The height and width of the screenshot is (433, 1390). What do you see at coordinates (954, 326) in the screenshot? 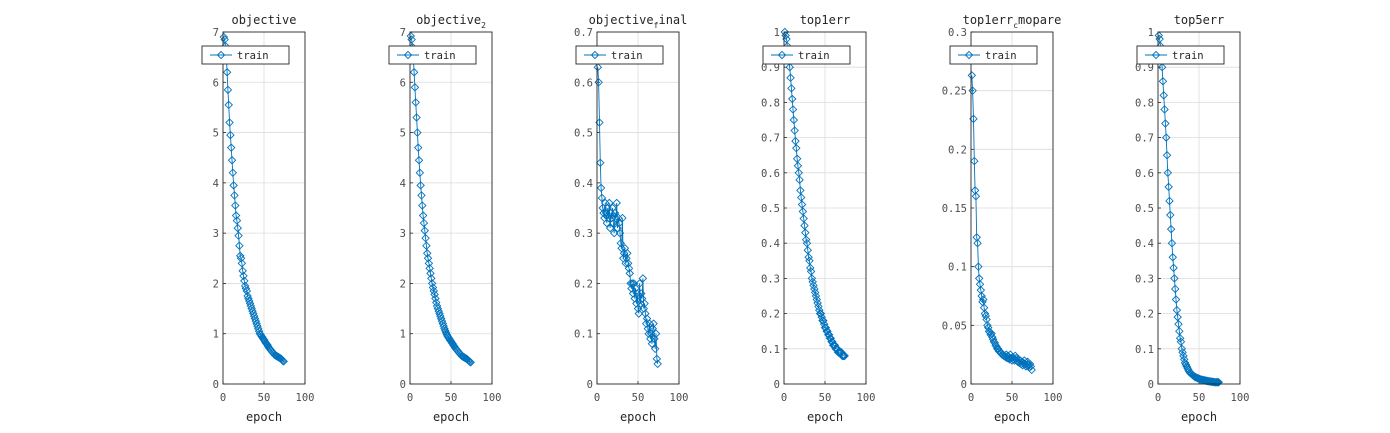
I see `y-tick-label: 0.05` at bounding box center [954, 326].